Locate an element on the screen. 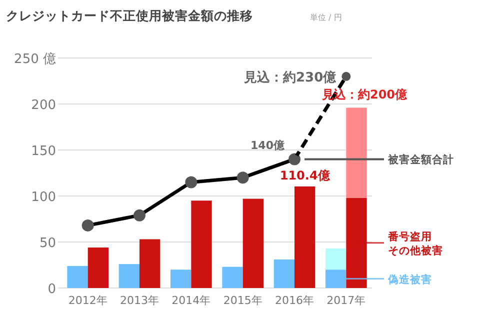 The image size is (480, 320). text: 被害金額合計 is located at coordinates (420, 159).